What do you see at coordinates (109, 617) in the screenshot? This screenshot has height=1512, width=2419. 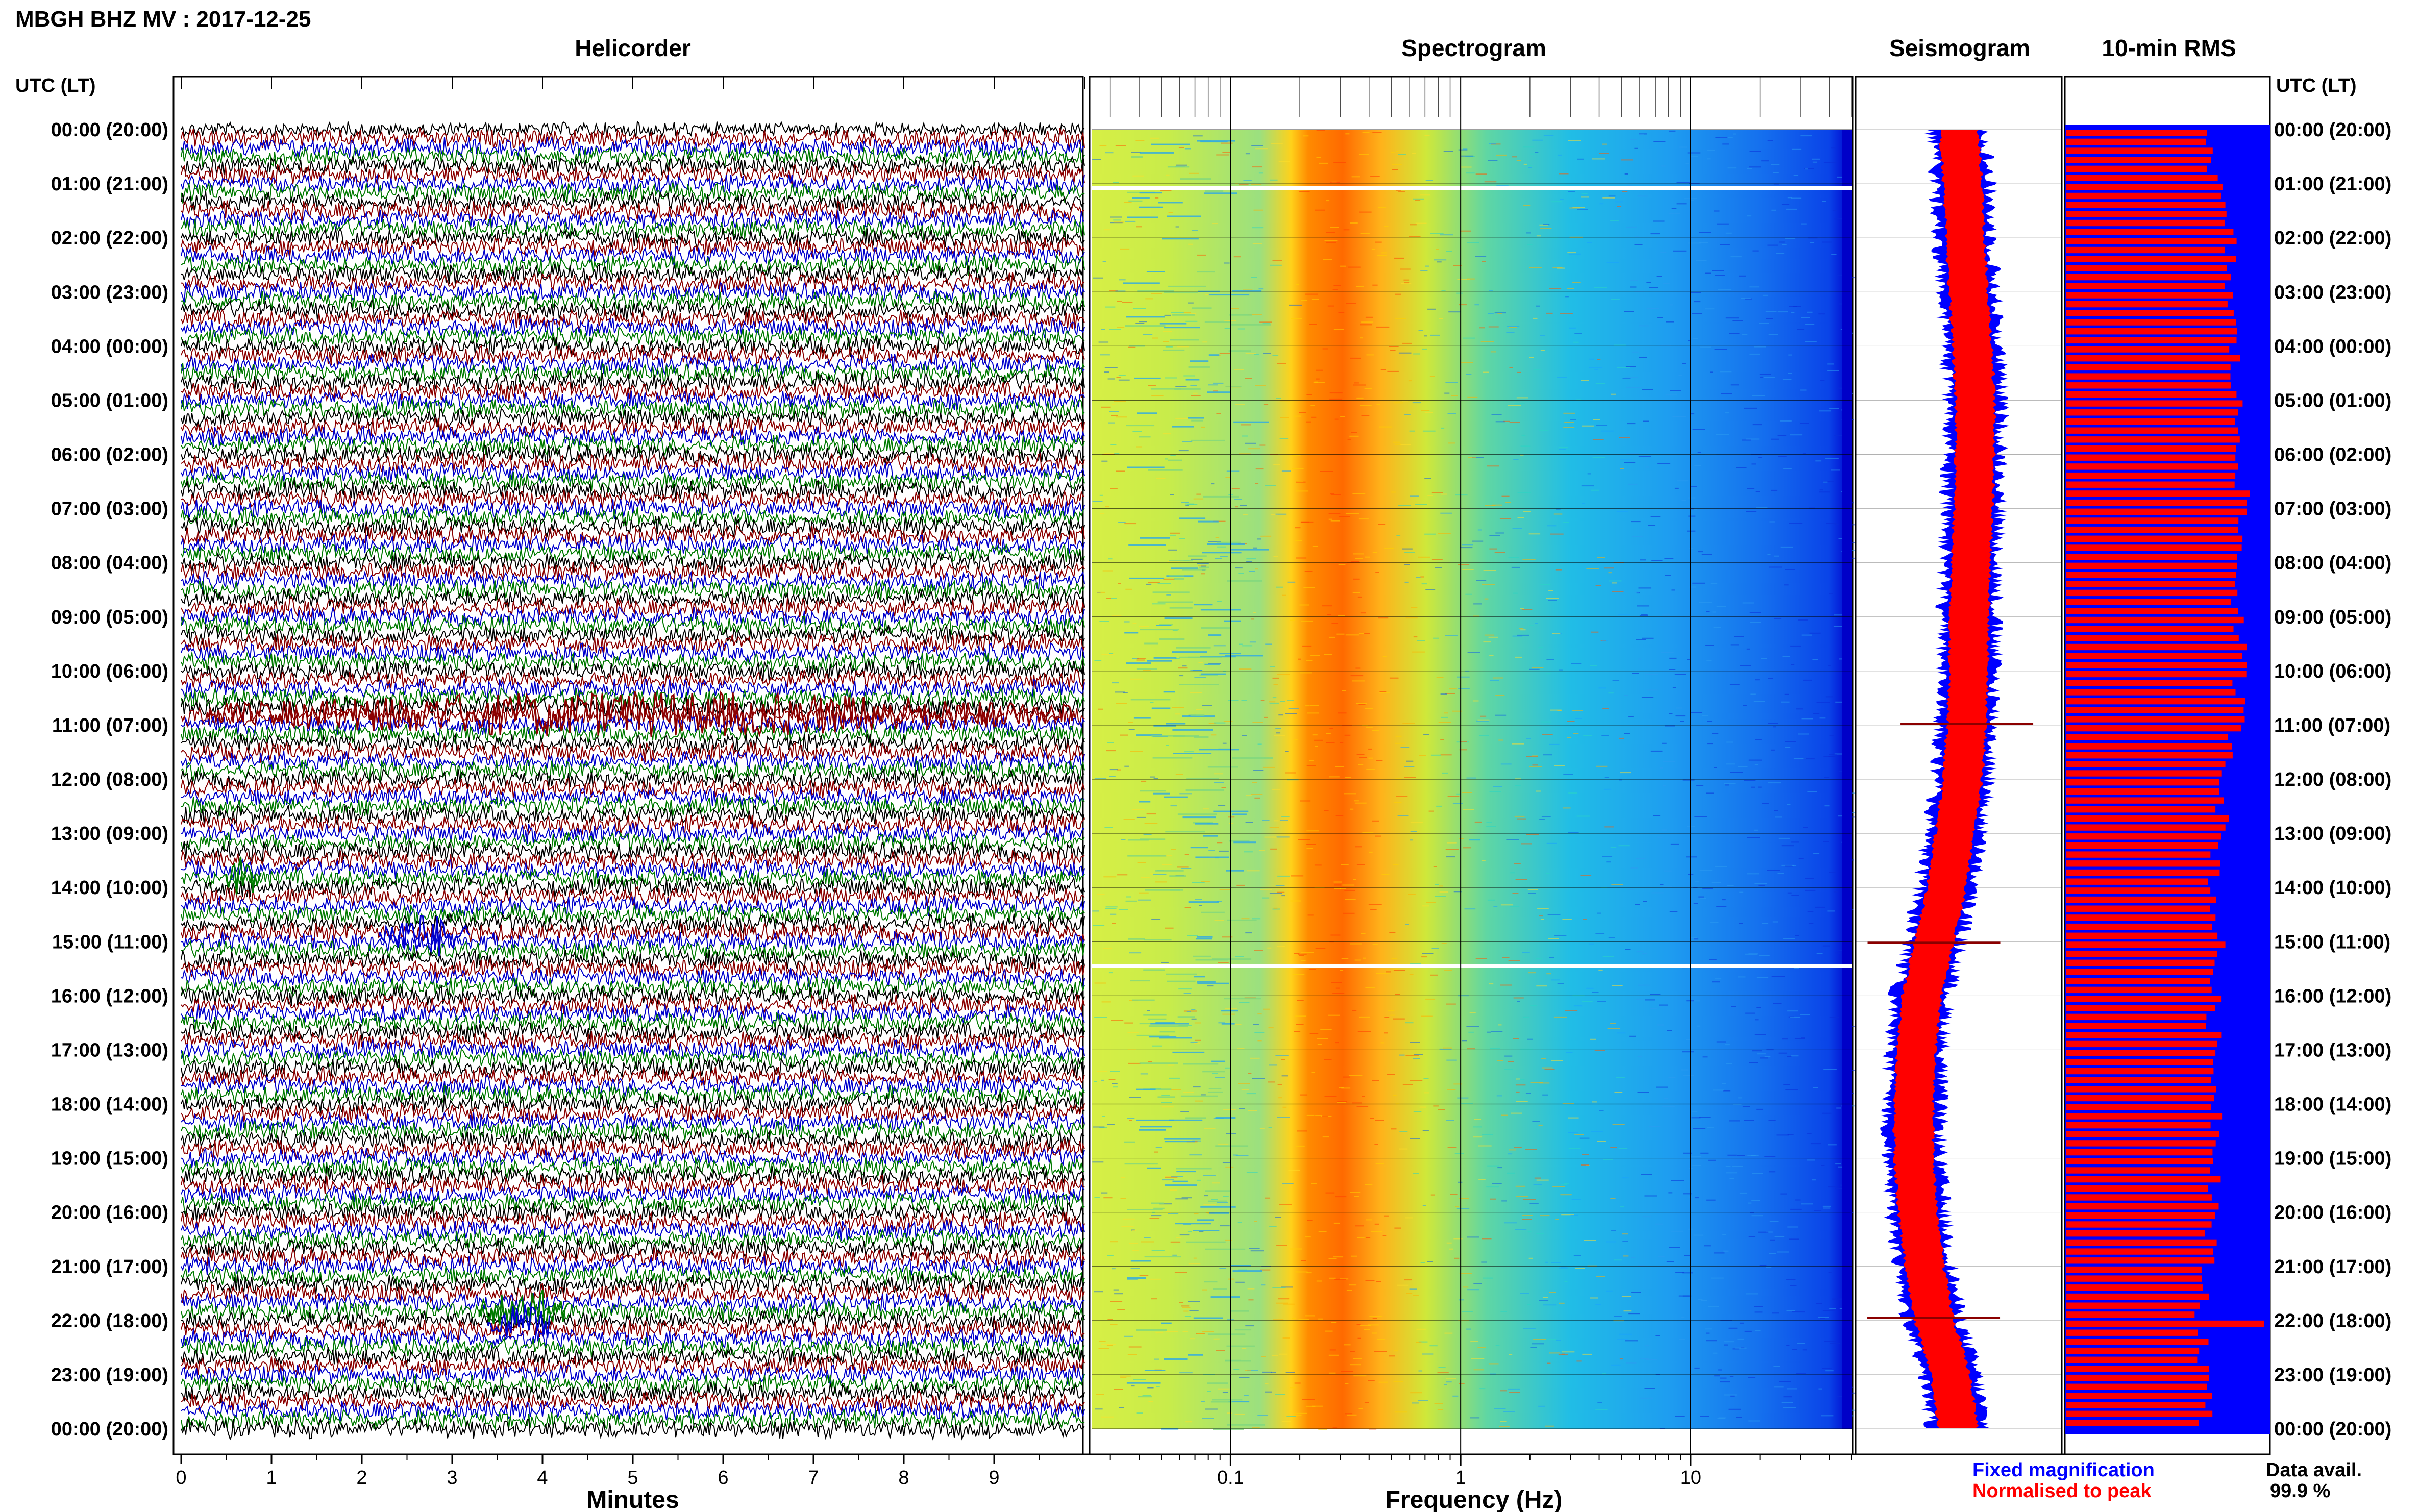 I see `time-label-left: 09:00 (05:00)` at bounding box center [109, 617].